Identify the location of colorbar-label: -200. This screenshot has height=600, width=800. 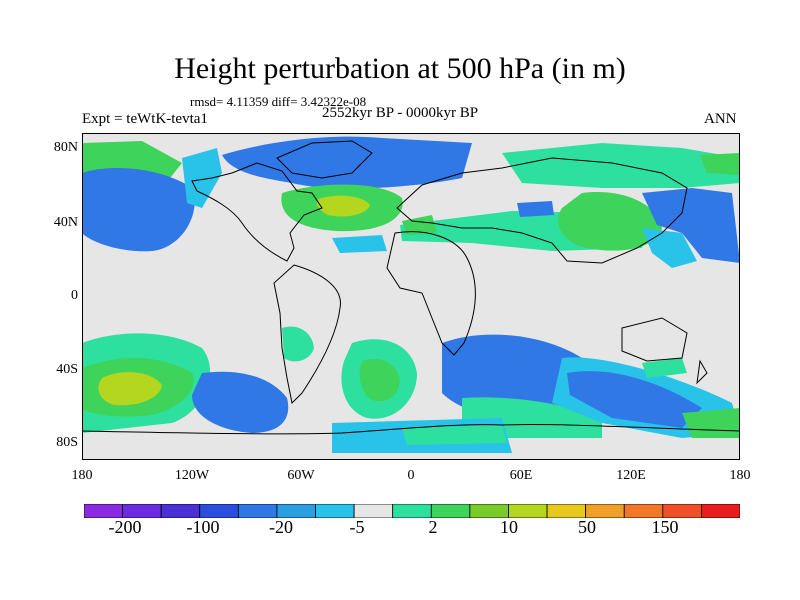
(125, 527).